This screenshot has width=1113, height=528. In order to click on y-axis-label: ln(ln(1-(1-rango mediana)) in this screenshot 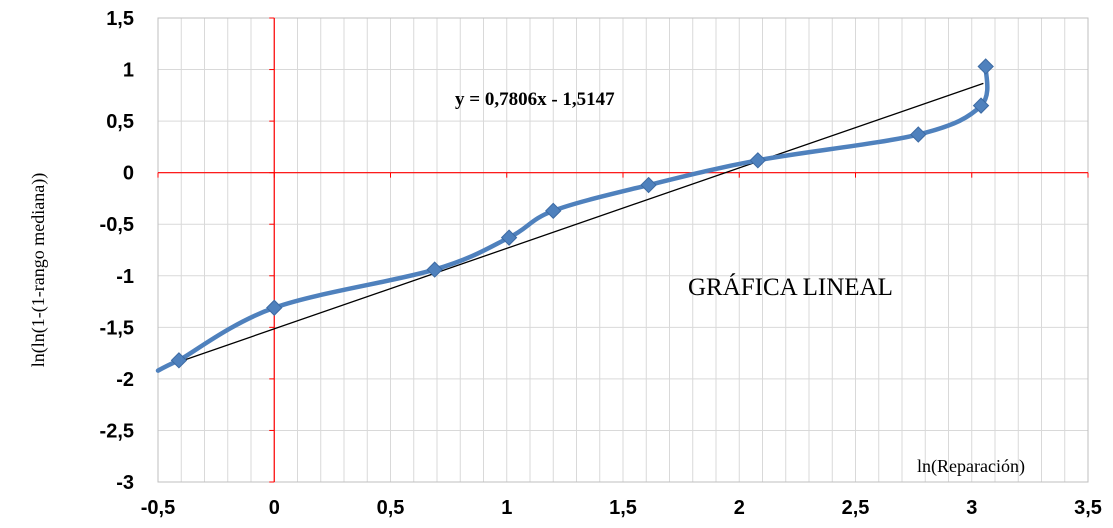, I will do `click(38, 270)`.